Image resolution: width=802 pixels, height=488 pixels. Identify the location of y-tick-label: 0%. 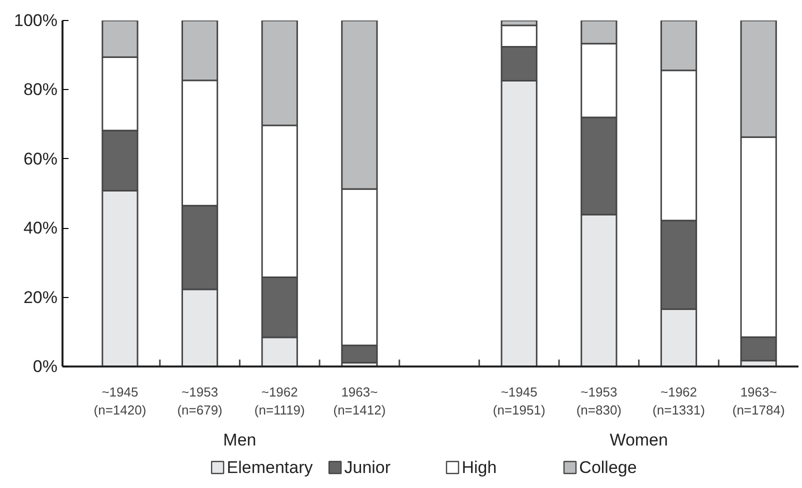
(45, 366).